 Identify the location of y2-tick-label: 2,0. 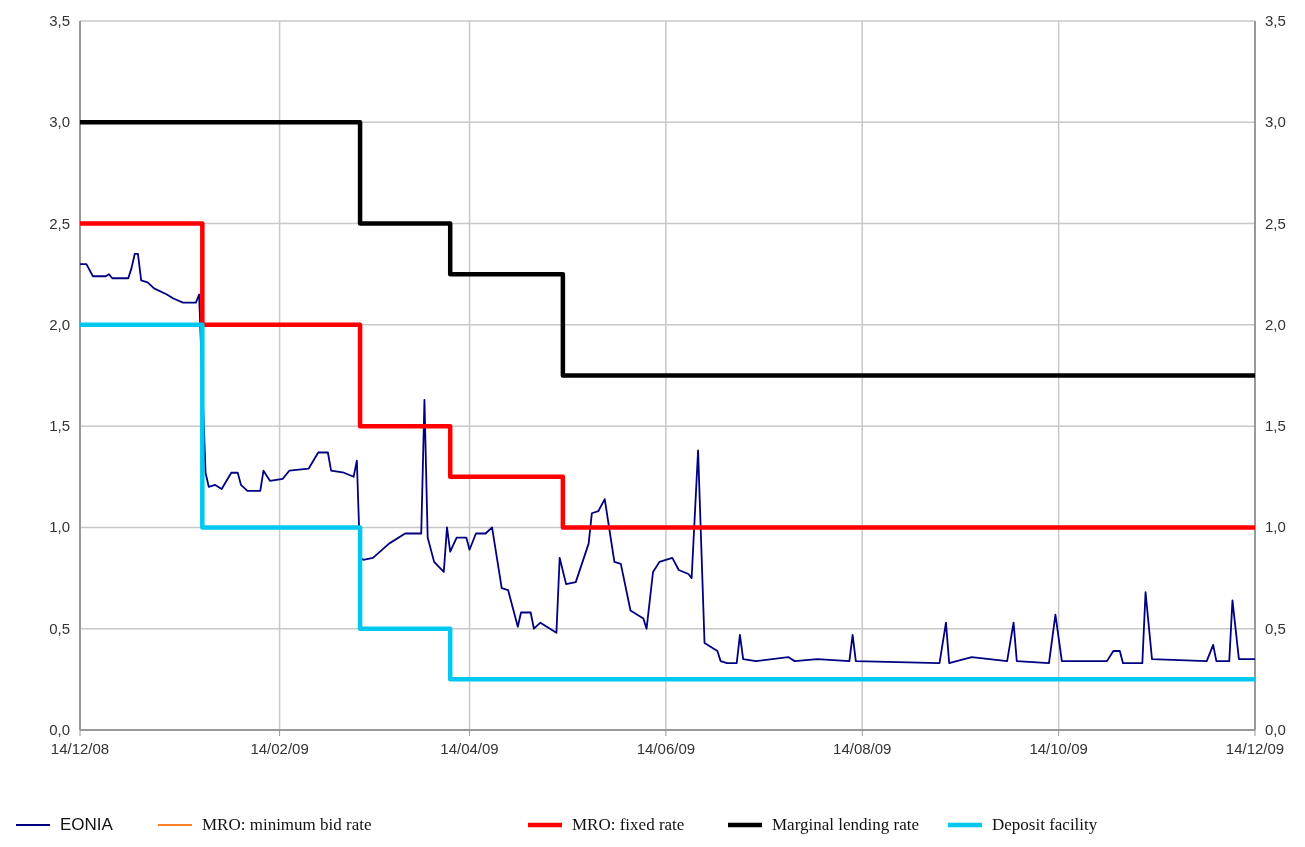
(1275, 324).